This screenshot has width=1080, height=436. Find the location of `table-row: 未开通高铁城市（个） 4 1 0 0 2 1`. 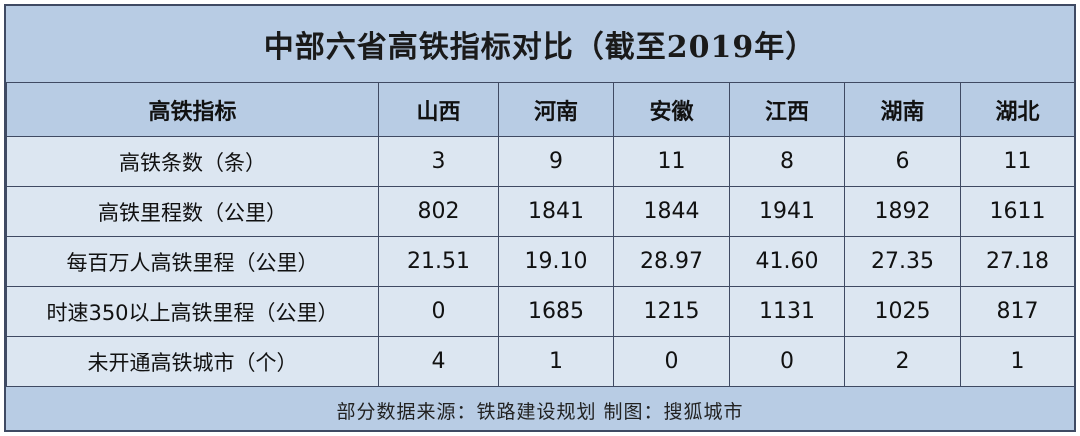

table-row: 未开通高铁城市（个） 4 1 0 0 2 1 is located at coordinates (540, 361).